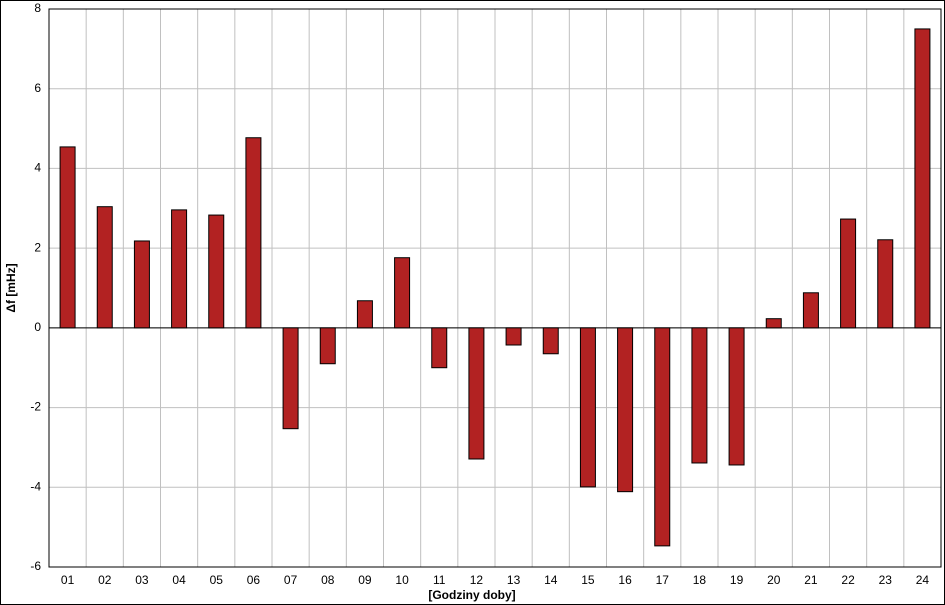 The width and height of the screenshot is (945, 605). I want to click on y-tick-label: -4, so click(35, 486).